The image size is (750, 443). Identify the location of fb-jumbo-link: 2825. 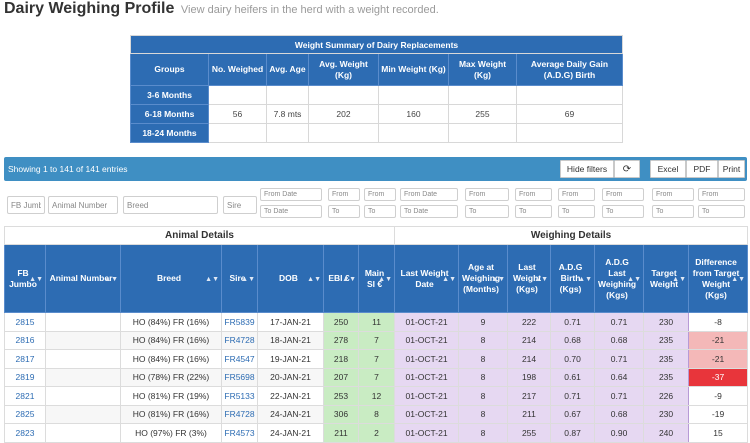
(25, 414).